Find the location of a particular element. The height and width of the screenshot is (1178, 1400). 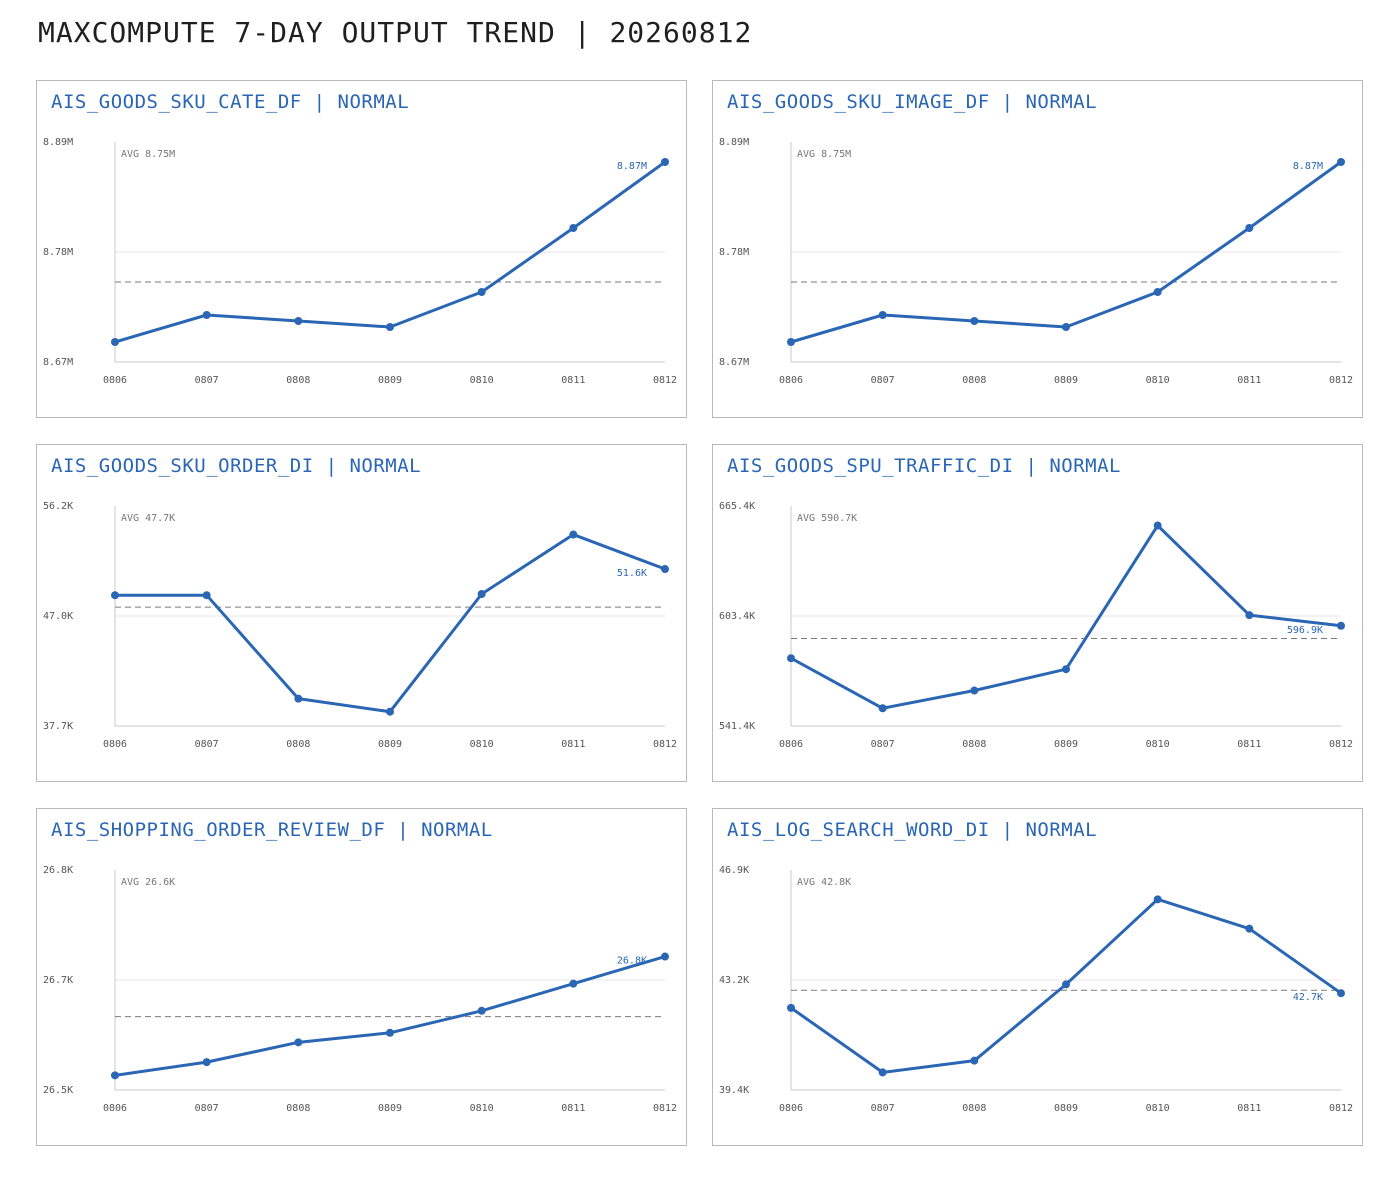

y-tick-label: 26.8K is located at coordinates (58, 870).